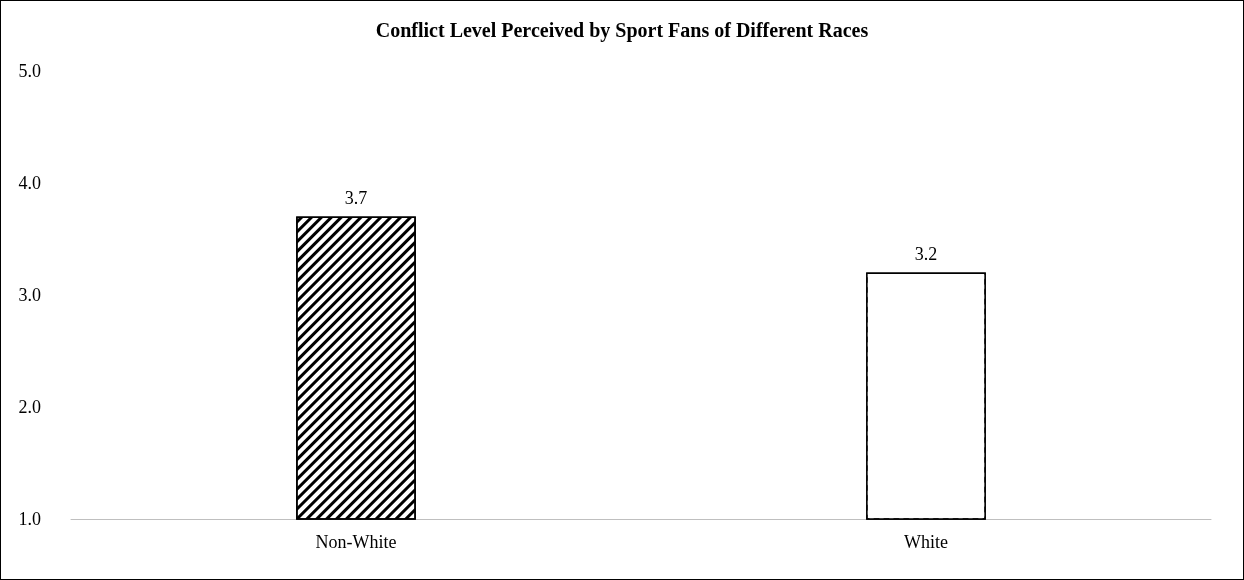  What do you see at coordinates (926, 542) in the screenshot?
I see `x-tick-label: White` at bounding box center [926, 542].